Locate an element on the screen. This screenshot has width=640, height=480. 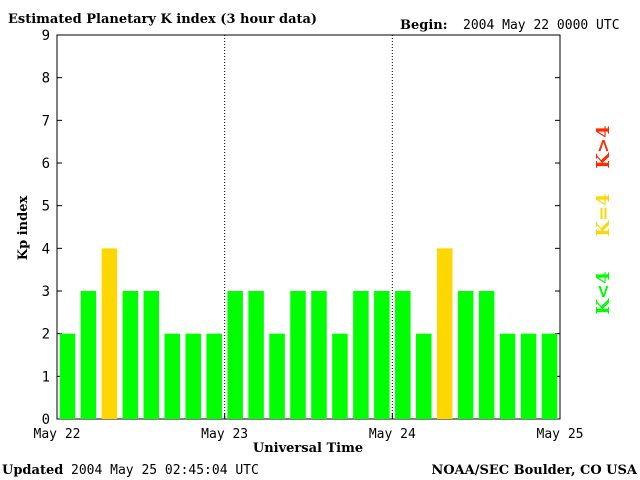
x-tick-label: May 22 is located at coordinates (57, 434).